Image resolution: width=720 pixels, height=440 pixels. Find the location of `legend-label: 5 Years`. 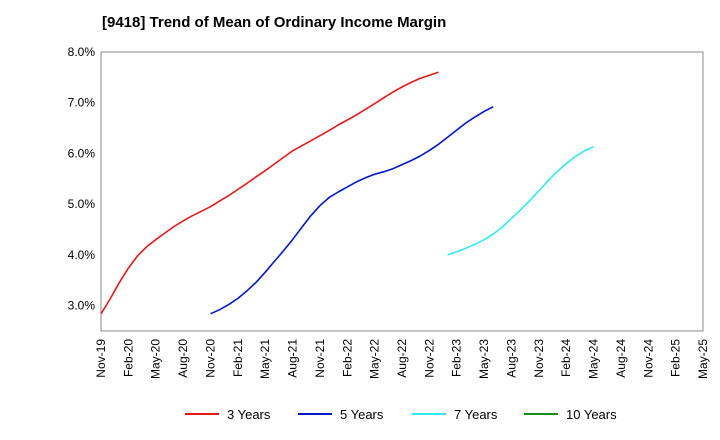

legend-label: 5 Years is located at coordinates (362, 414).